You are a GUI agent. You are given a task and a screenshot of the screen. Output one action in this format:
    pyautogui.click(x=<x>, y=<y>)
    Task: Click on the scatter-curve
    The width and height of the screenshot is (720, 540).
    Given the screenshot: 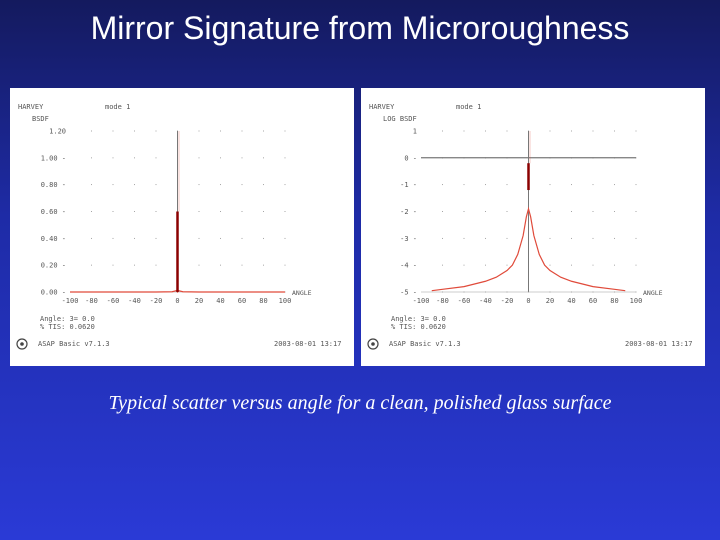 What is the action you would take?
    pyautogui.click(x=528, y=249)
    